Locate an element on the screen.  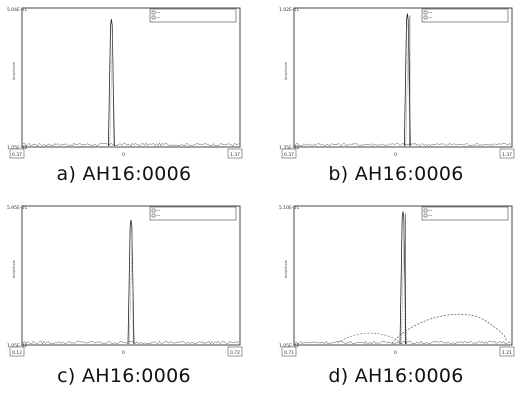
x-tick-0: 0.71 is located at coordinates (289, 353).